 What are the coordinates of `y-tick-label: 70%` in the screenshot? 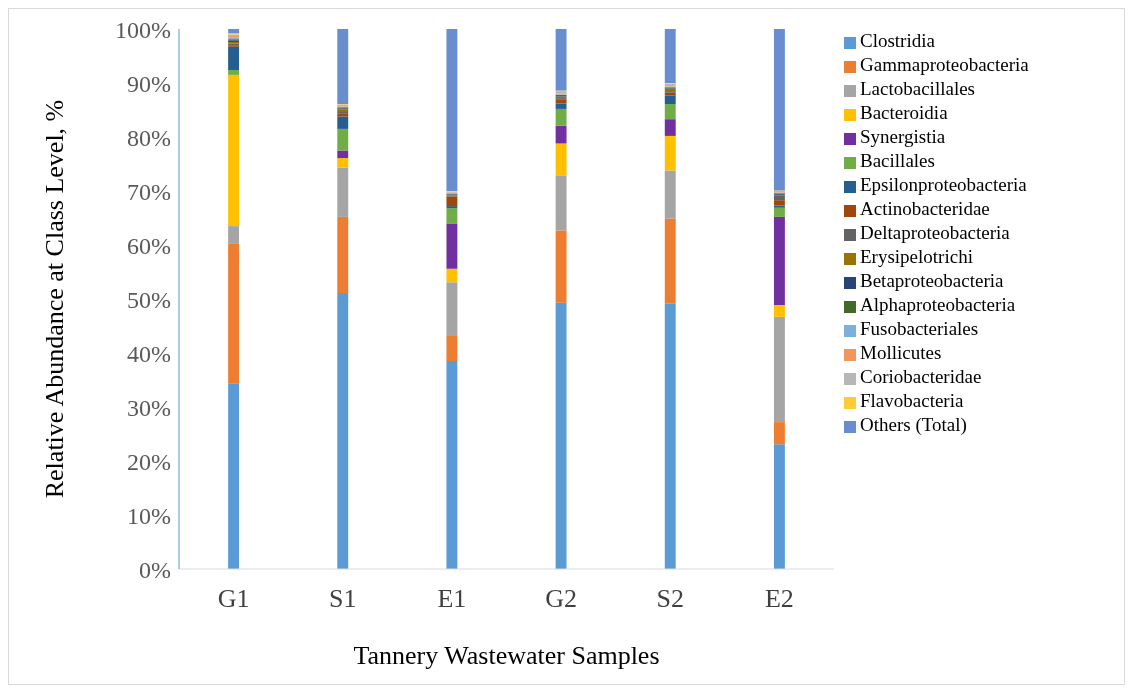 It's located at (149, 191).